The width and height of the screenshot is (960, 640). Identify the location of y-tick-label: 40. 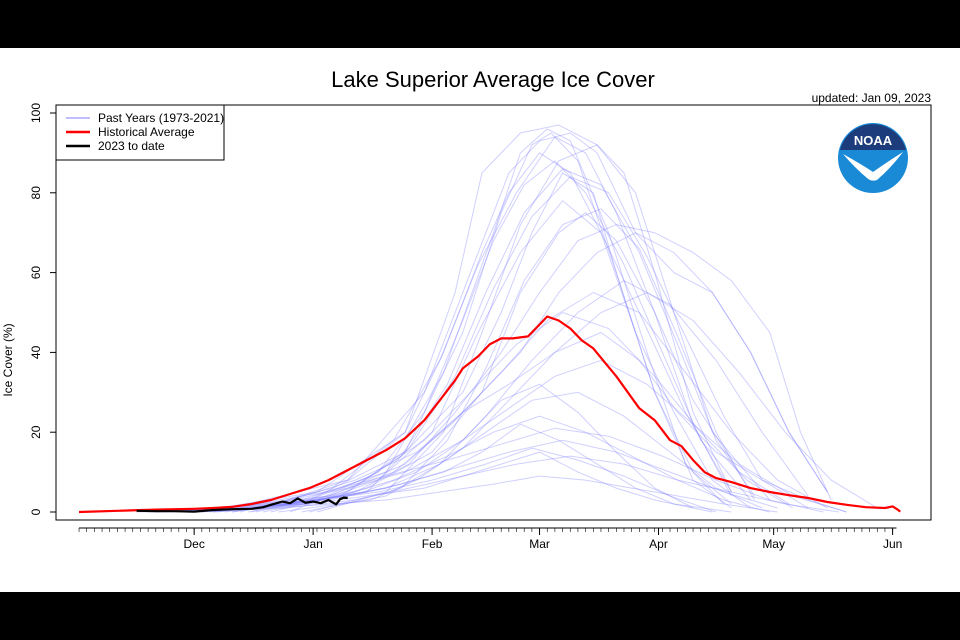
(36, 352).